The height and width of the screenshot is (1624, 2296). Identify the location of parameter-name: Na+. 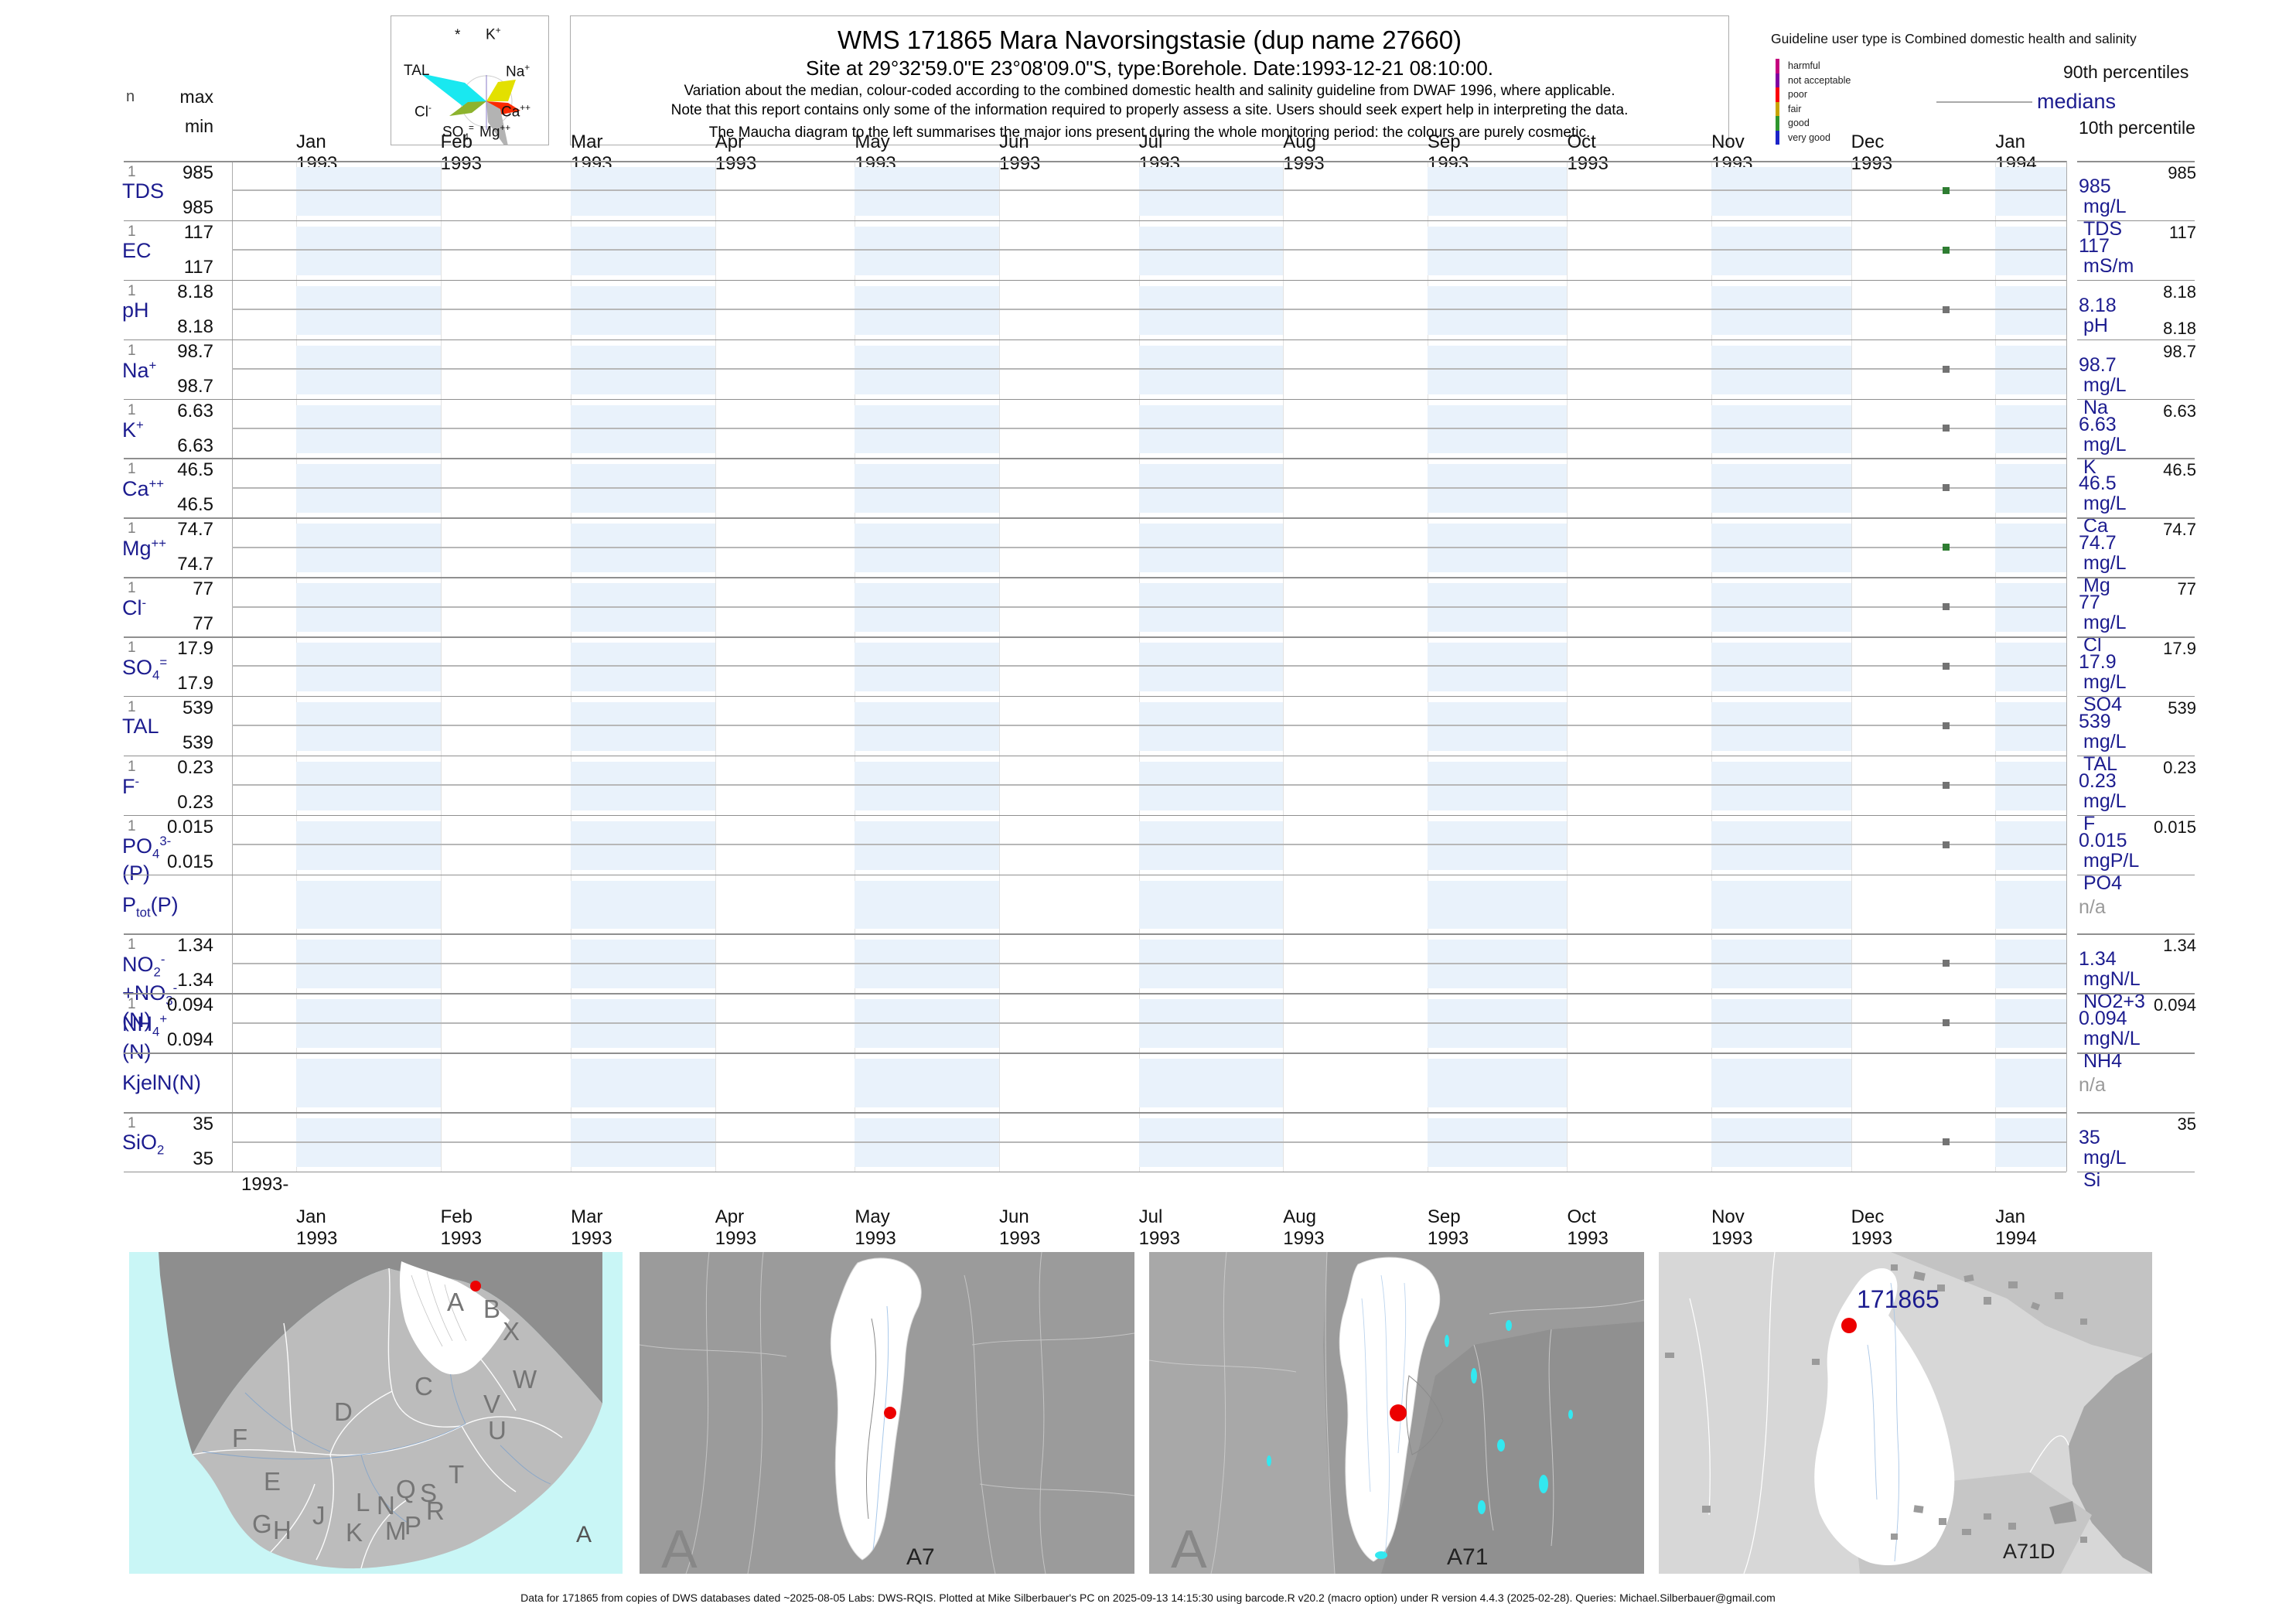
(139, 369).